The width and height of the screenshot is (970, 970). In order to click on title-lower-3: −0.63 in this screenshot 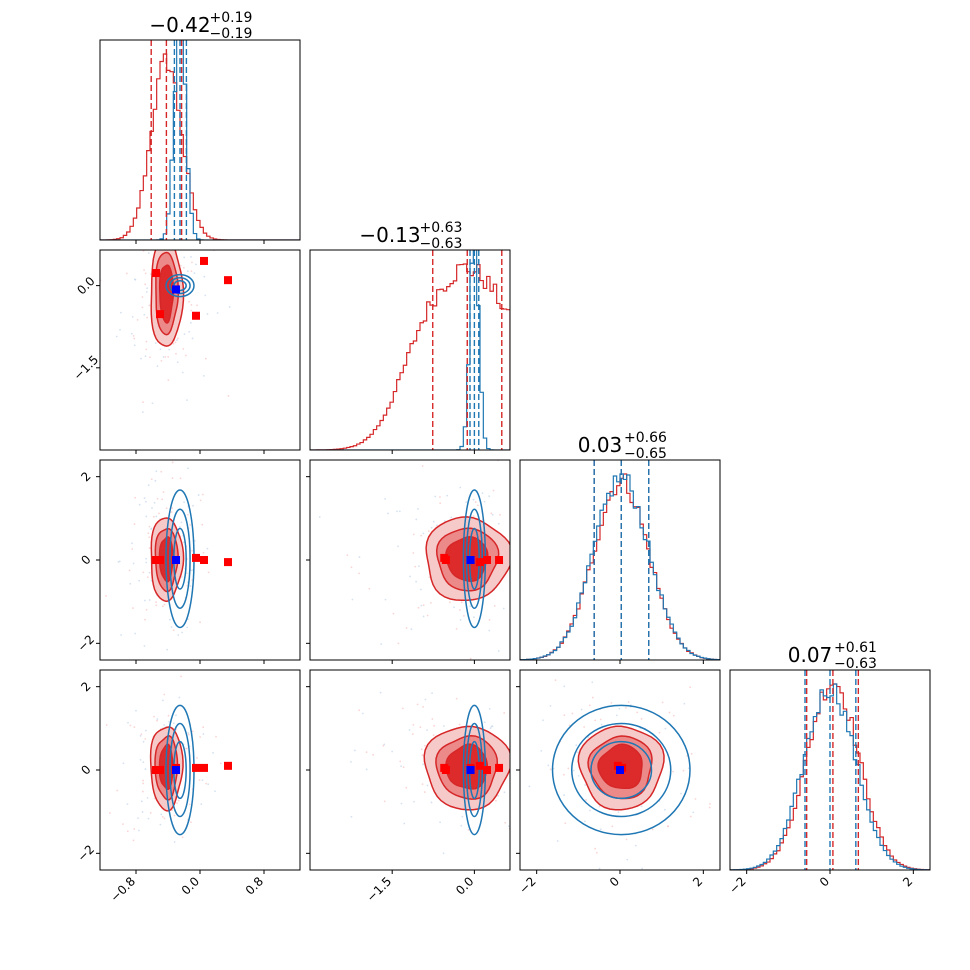, I will do `click(855, 664)`.